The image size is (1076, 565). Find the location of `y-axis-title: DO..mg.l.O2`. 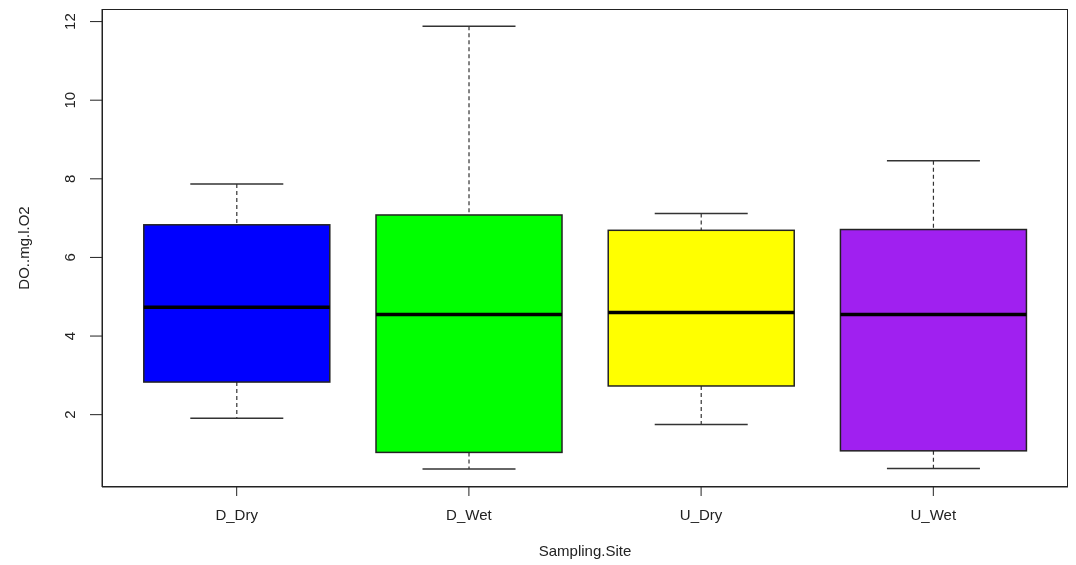

y-axis-title: DO..mg.l.O2 is located at coordinates (23, 248).